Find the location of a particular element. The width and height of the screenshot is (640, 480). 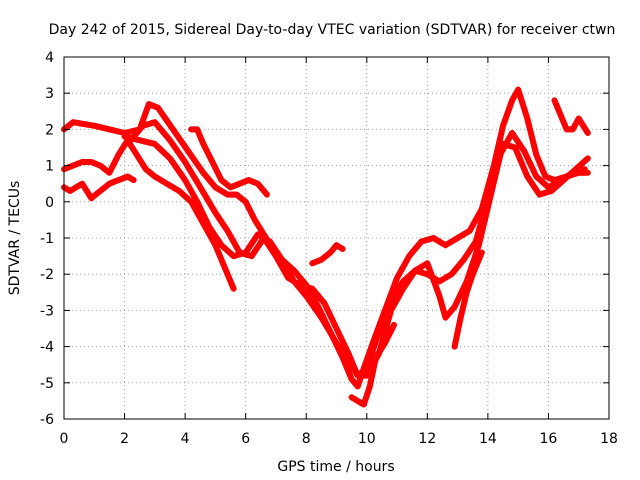

x-tick-label: 10 is located at coordinates (367, 439).